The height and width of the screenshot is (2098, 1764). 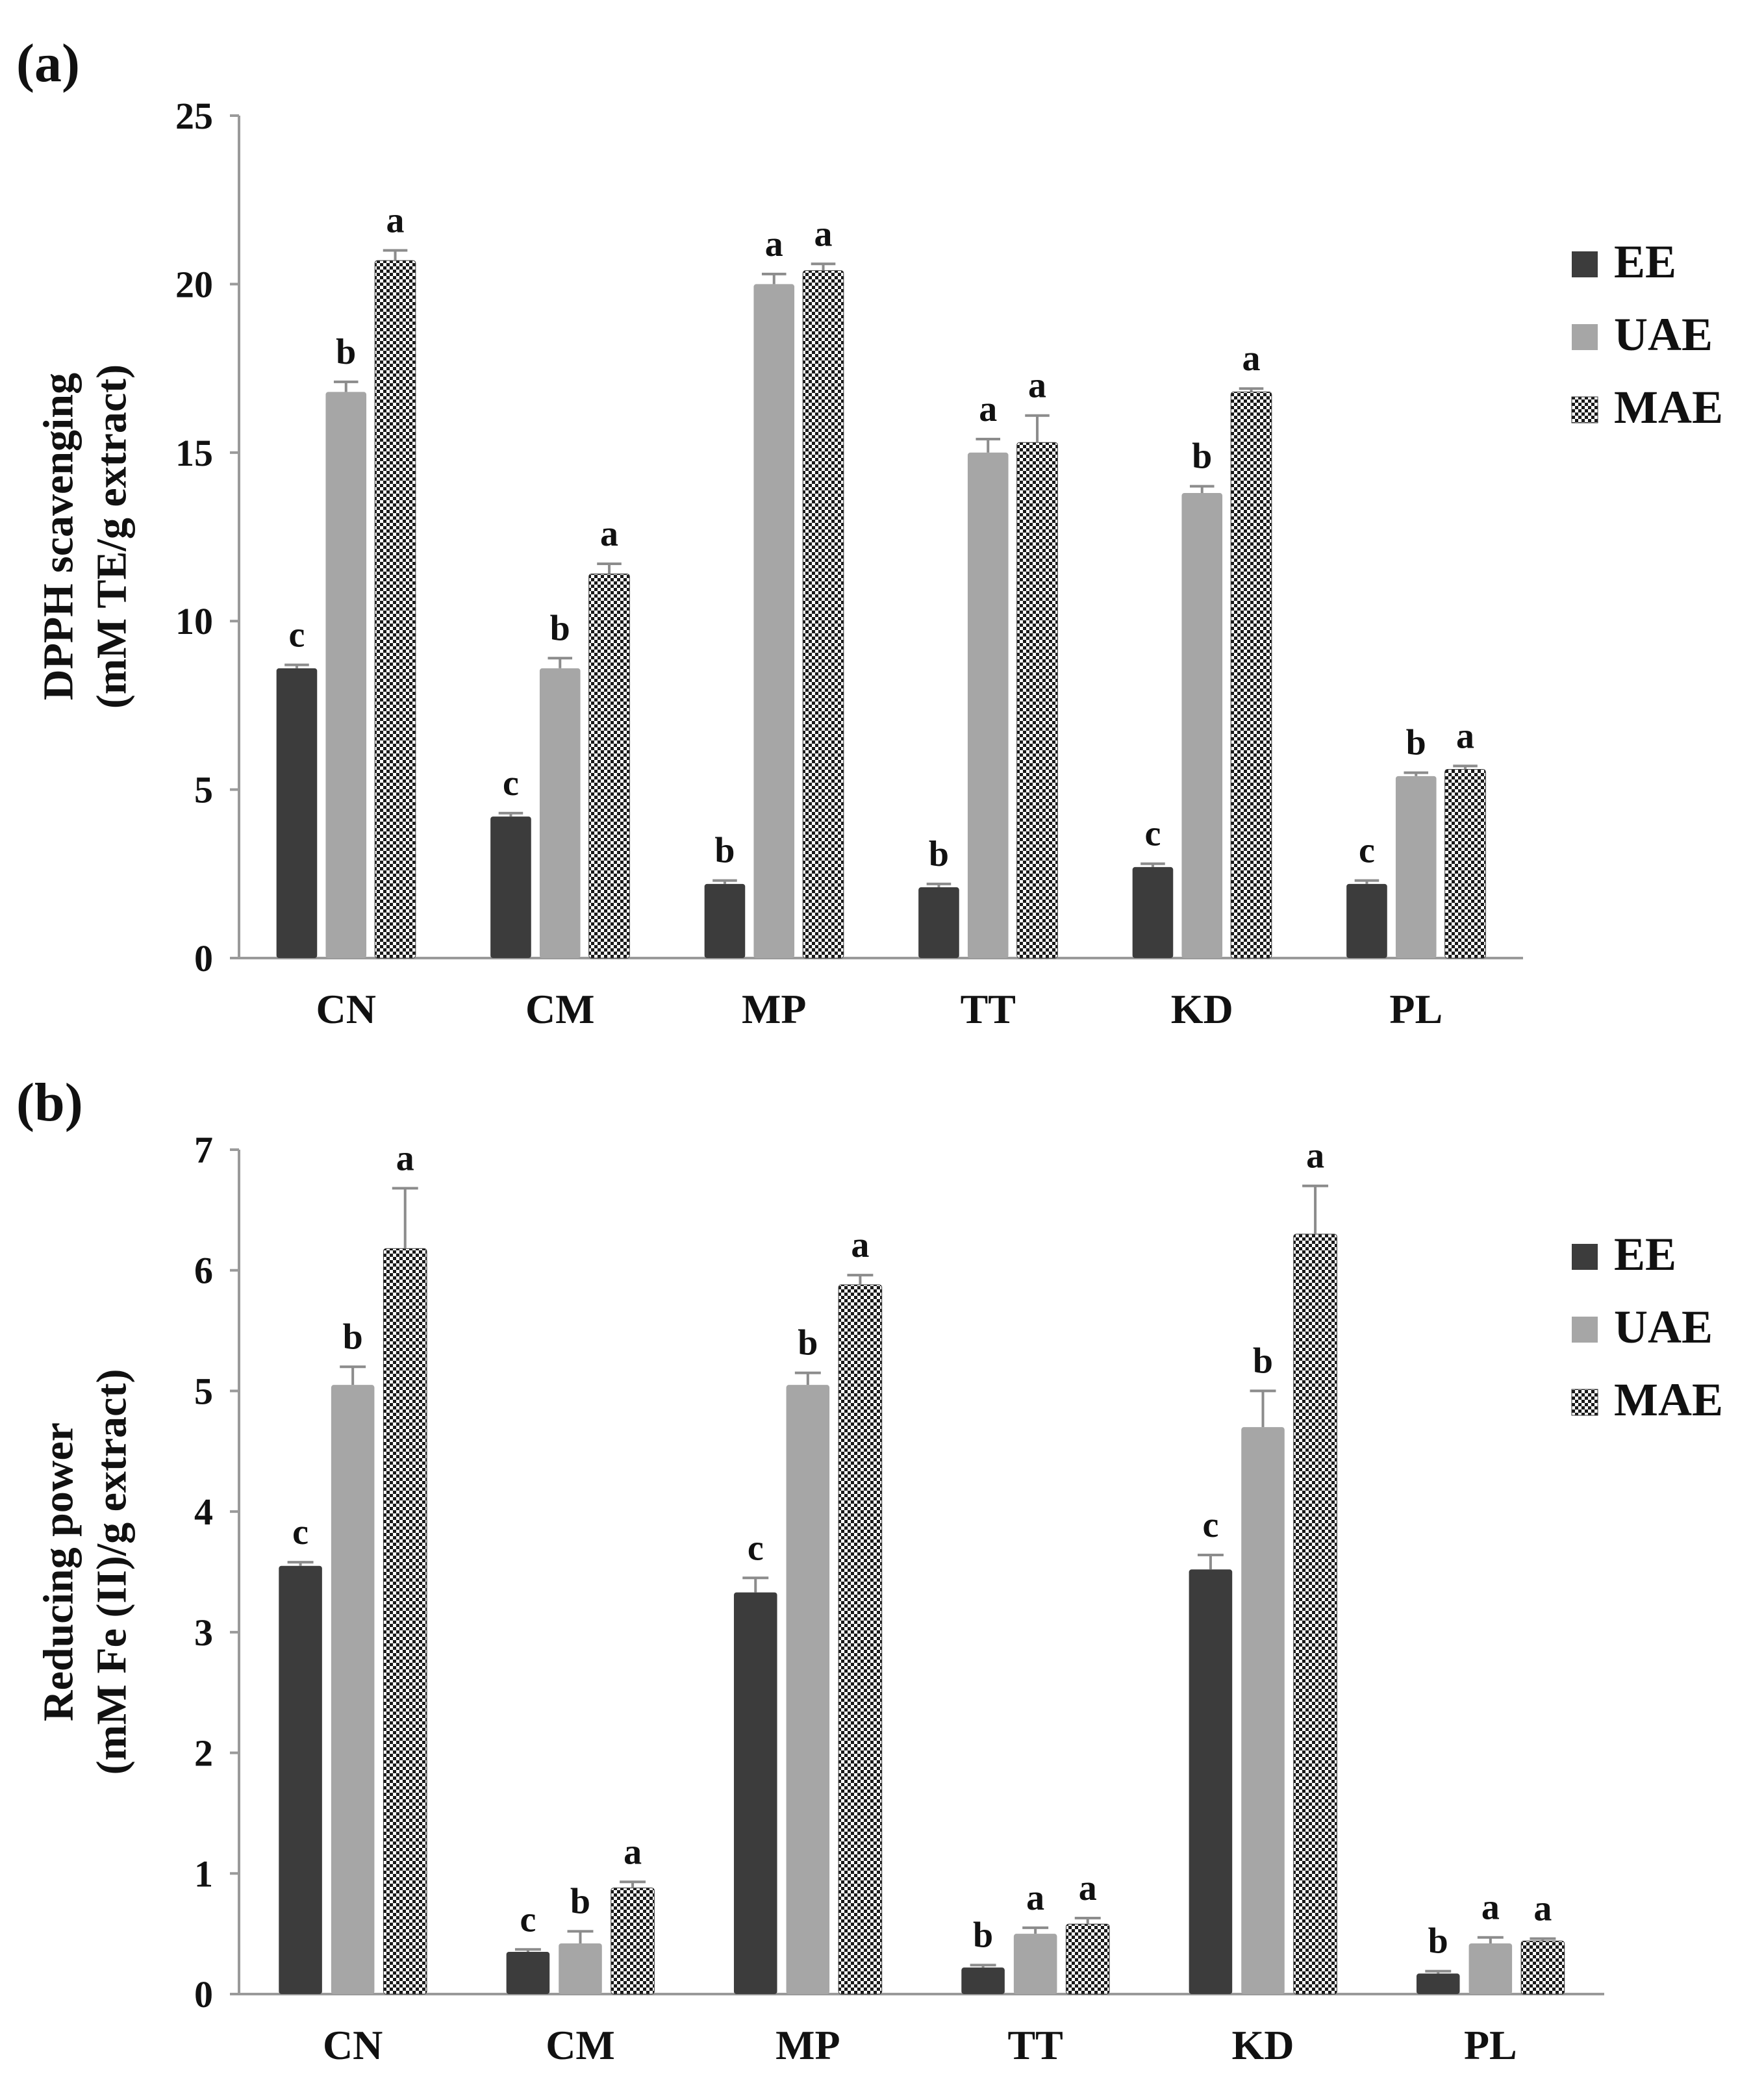 What do you see at coordinates (560, 813) in the screenshot?
I see `bar-uae-cm` at bounding box center [560, 813].